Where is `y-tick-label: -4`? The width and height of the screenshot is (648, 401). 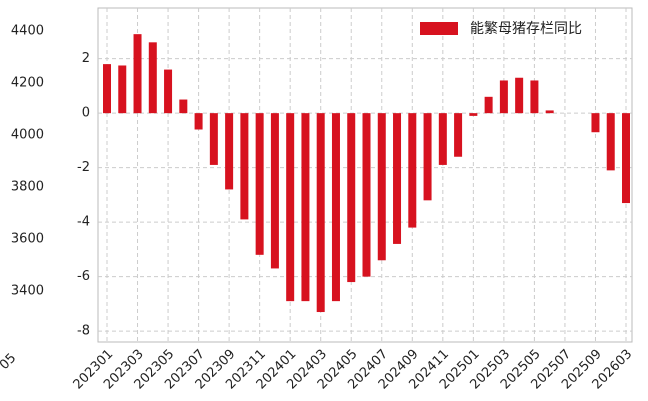
y-tick-label: -4 is located at coordinates (83, 222).